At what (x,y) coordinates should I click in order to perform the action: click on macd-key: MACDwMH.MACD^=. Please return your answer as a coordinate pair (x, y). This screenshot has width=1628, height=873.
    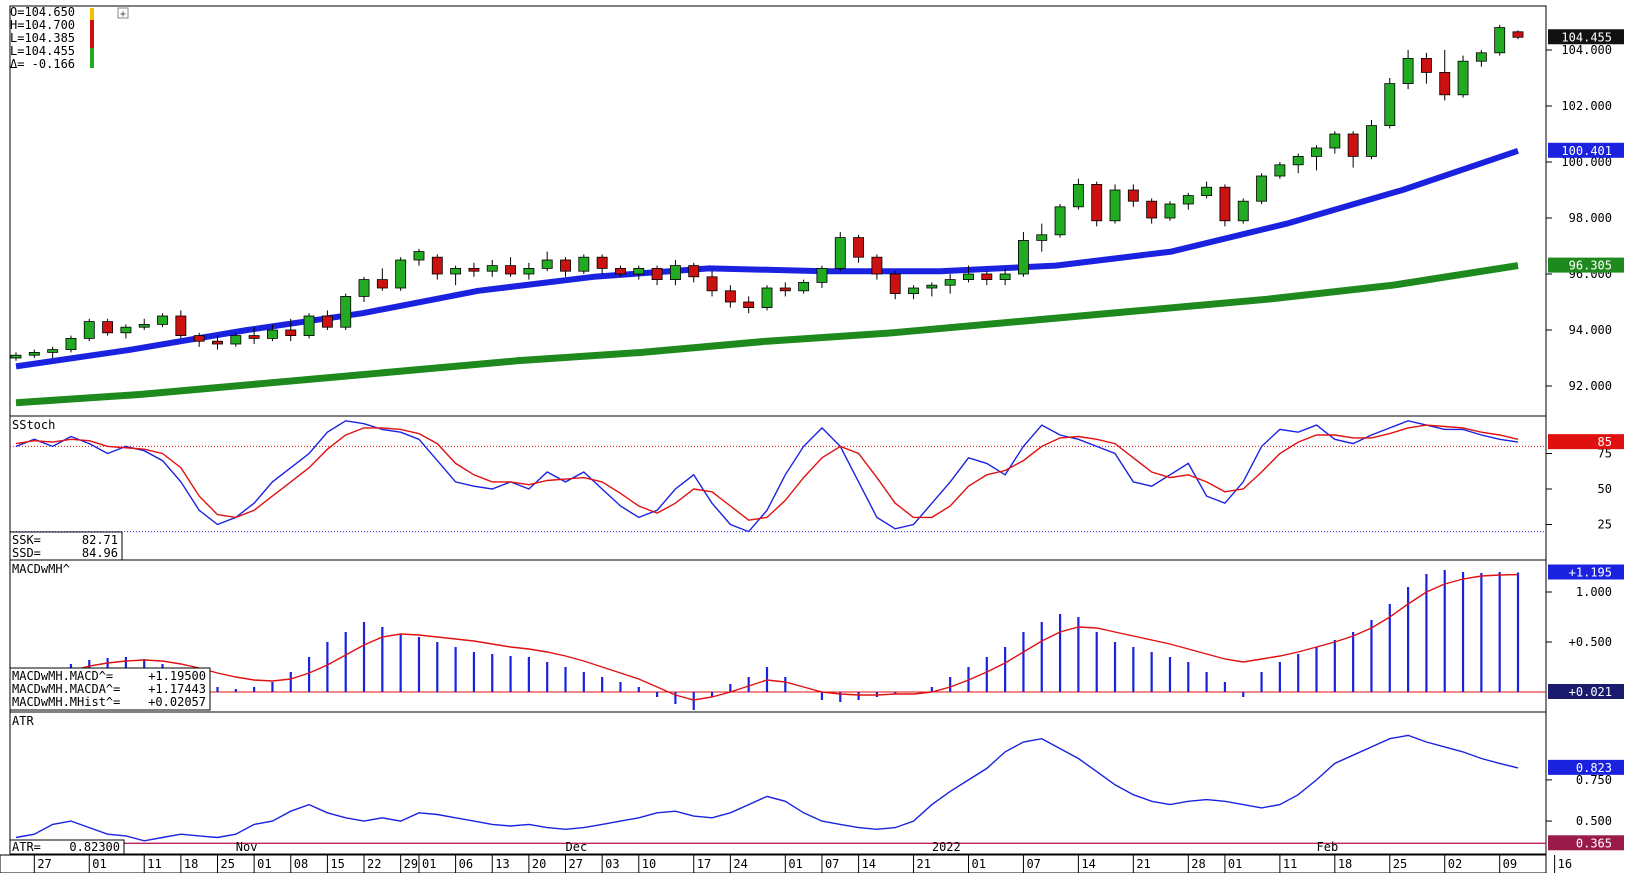
    Looking at the image, I should click on (62, 676).